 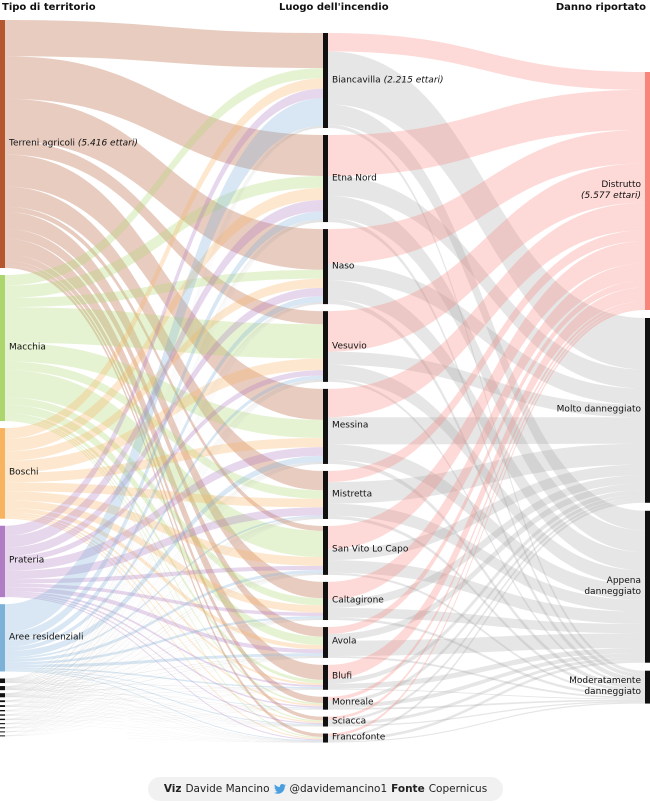 I want to click on node-label-note: (2.215 ettari), so click(x=413, y=80).